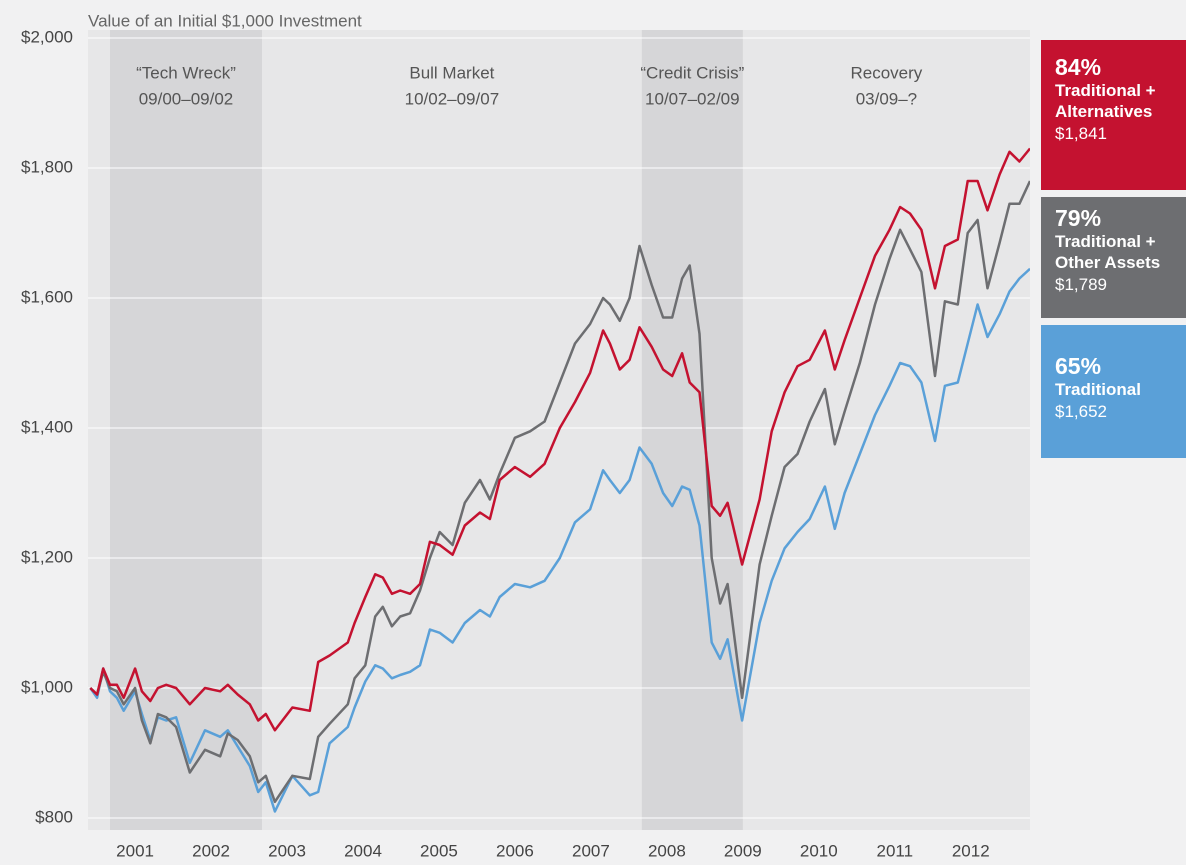 This screenshot has width=1186, height=865. Describe the element at coordinates (1098, 389) in the screenshot. I see `legend-name: Traditional` at that location.